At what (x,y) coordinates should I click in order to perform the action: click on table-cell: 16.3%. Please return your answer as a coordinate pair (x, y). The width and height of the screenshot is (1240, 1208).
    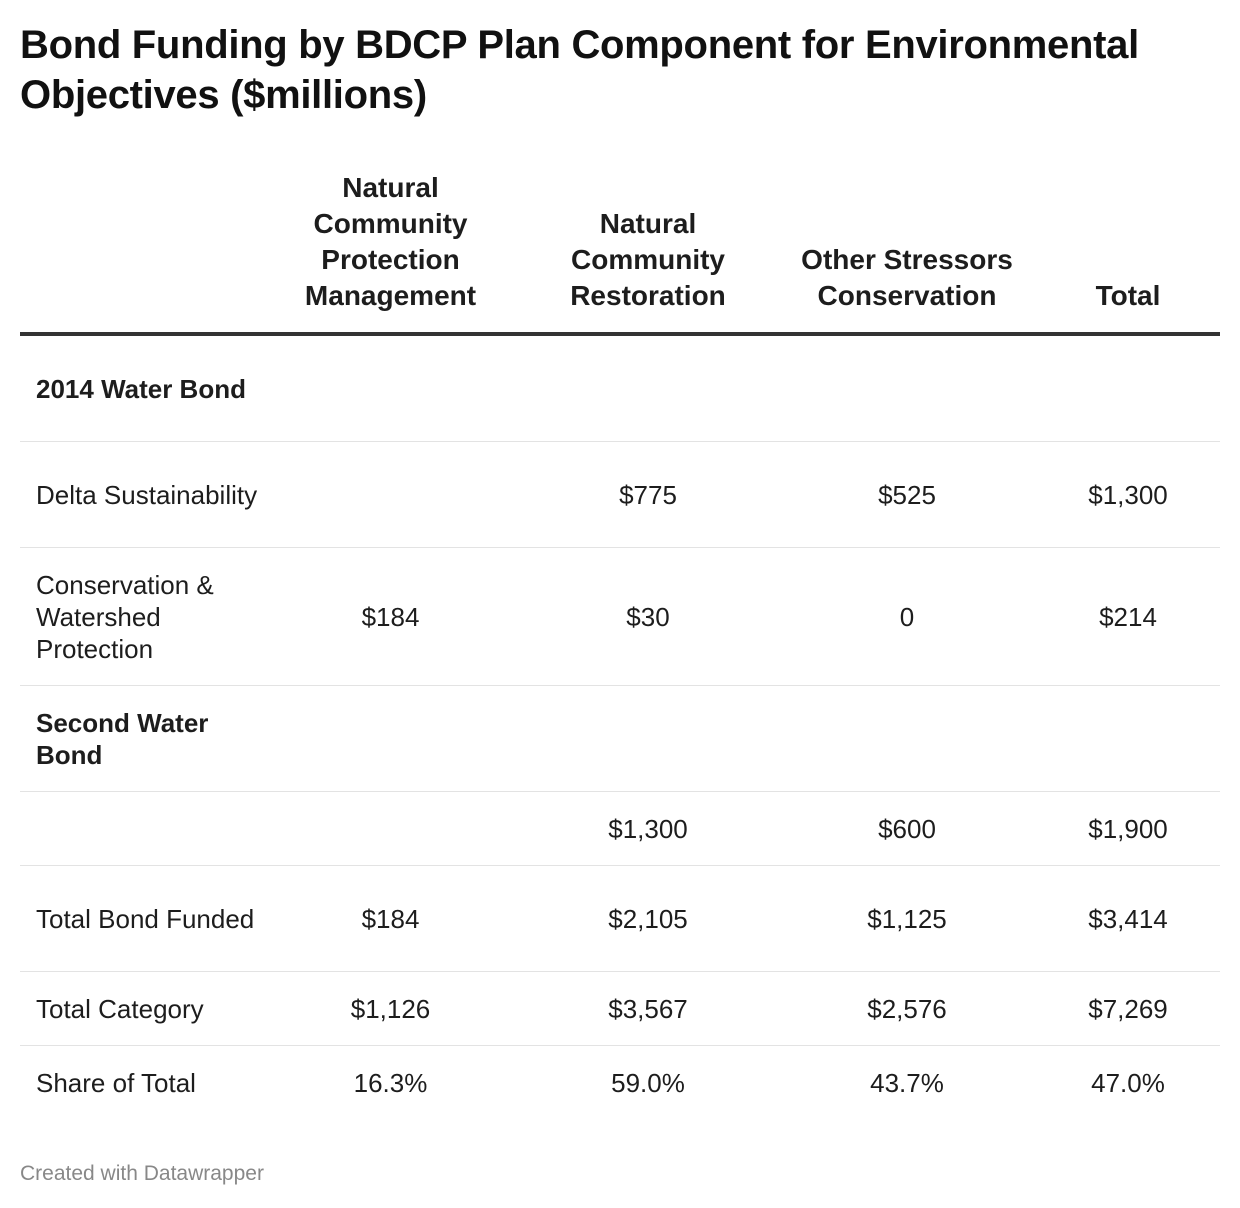
    Looking at the image, I should click on (390, 1083).